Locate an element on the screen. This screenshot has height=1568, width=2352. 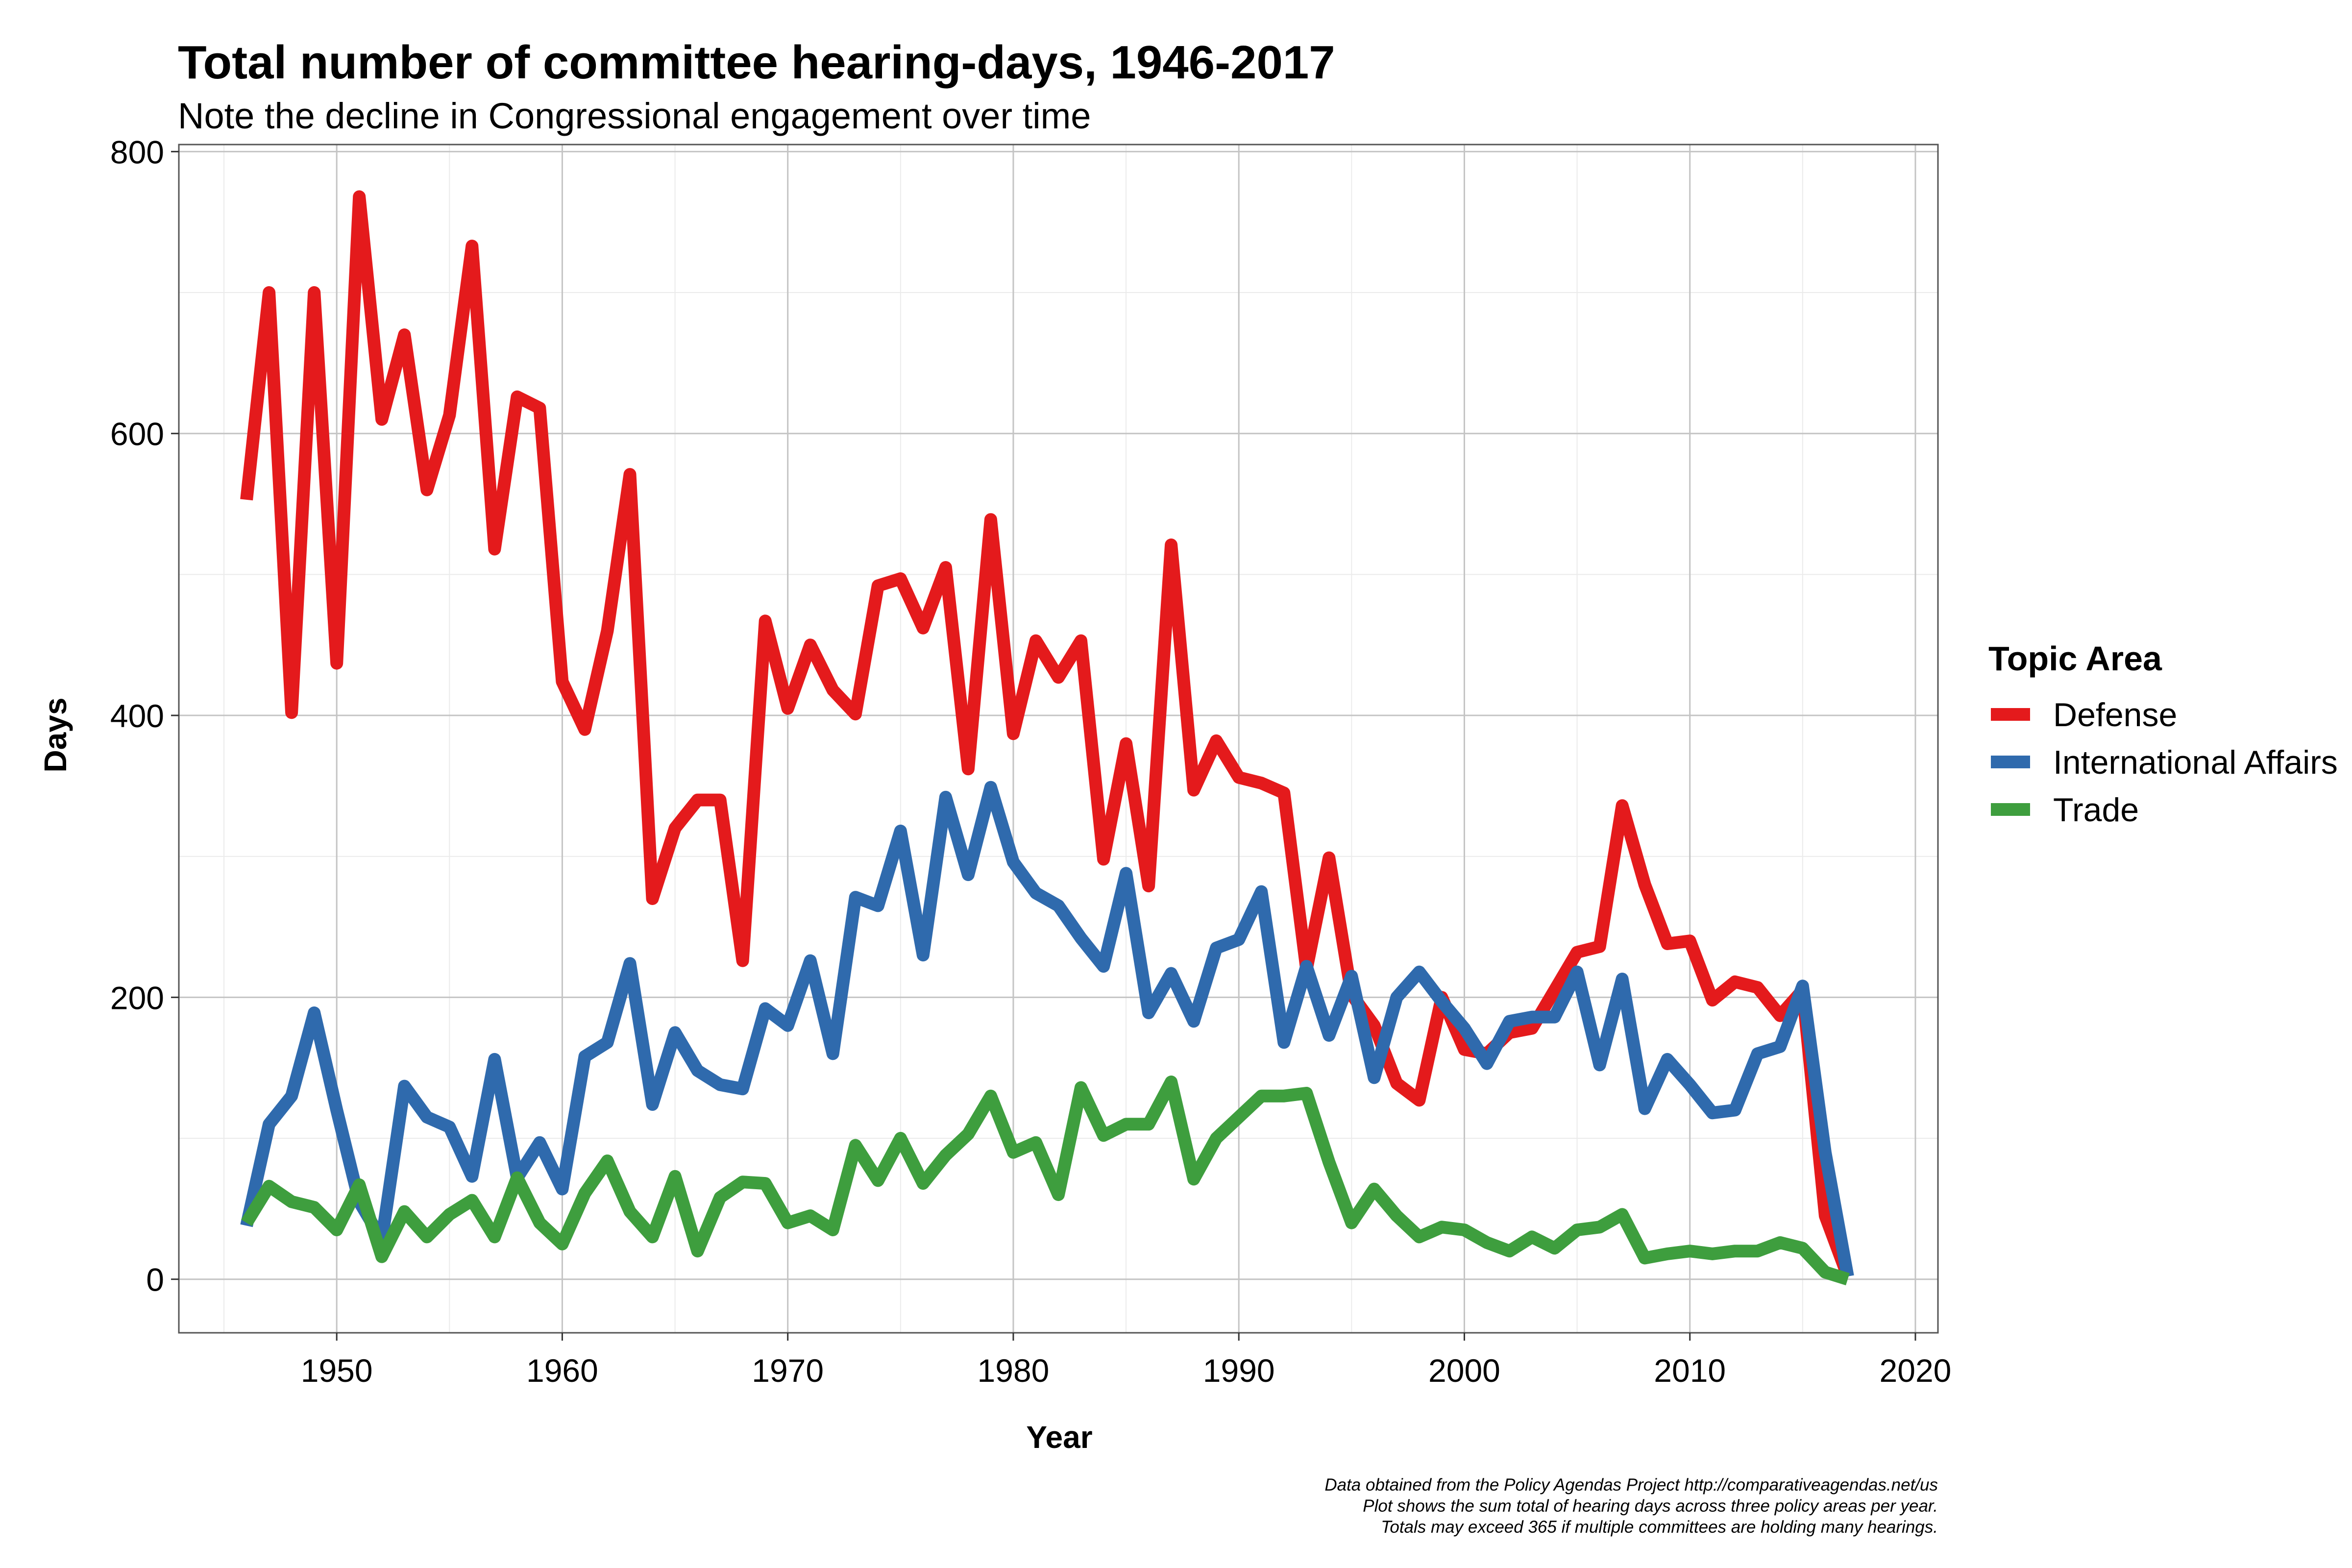
y-tick-label: 600 is located at coordinates (137, 434).